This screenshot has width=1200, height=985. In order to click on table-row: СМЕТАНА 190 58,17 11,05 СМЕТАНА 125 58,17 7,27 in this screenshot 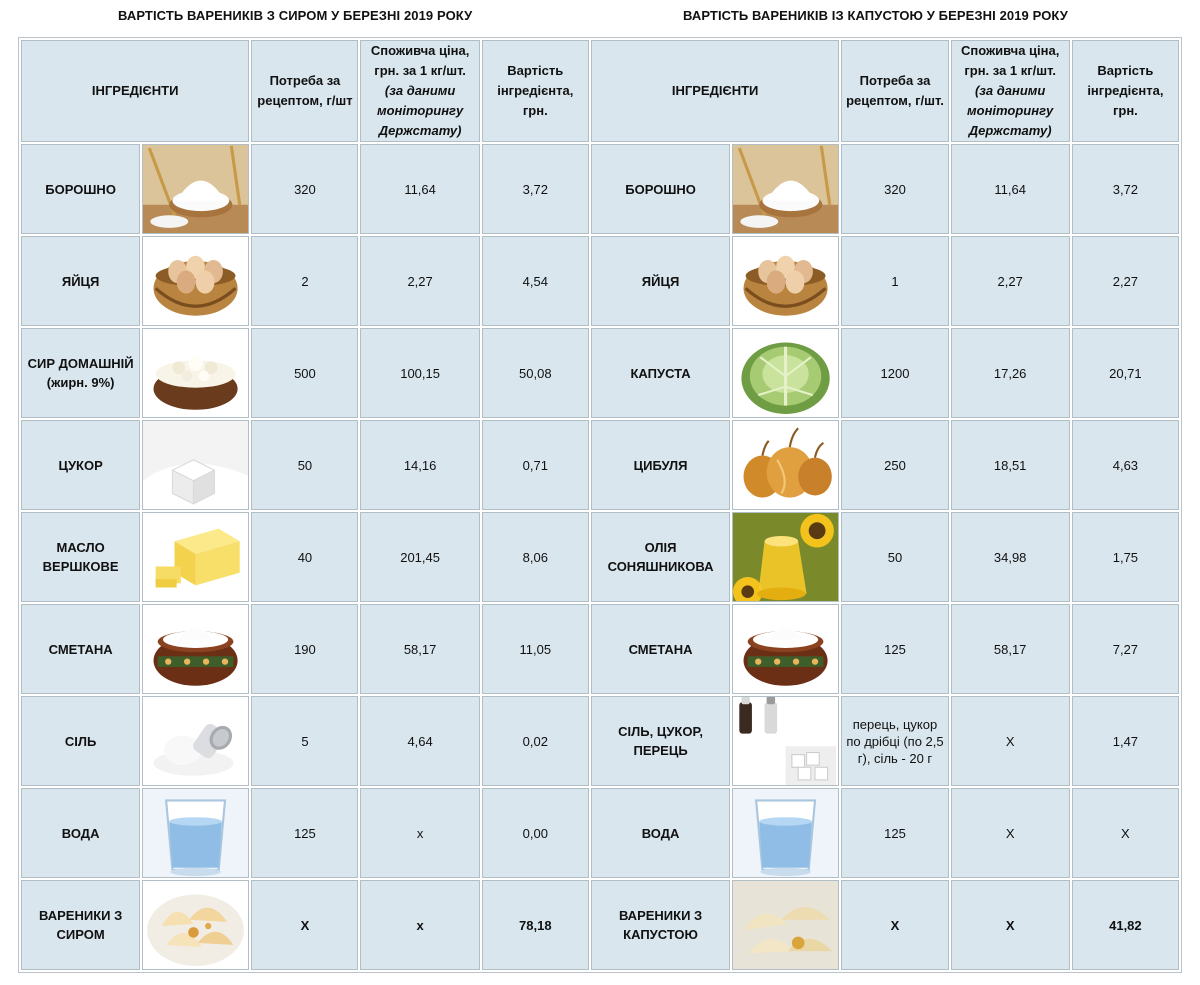, I will do `click(600, 649)`.